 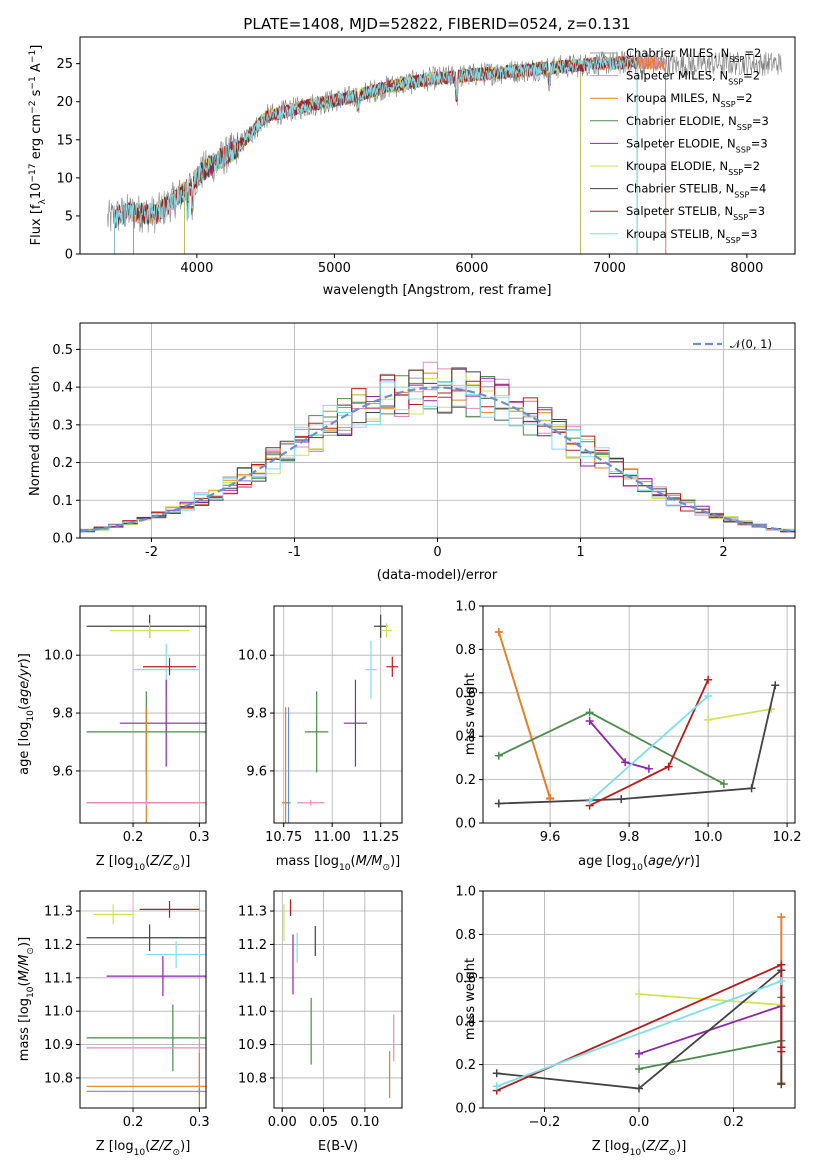 I want to click on y-axis-label: mass weight, so click(x=470, y=714).